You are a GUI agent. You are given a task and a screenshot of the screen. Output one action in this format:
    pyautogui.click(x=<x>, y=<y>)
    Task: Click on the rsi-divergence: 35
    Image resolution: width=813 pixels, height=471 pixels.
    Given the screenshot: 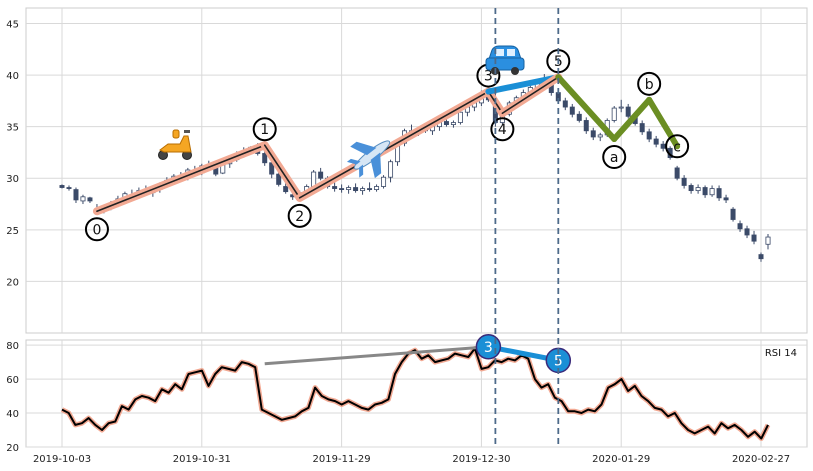 What is the action you would take?
    pyautogui.click(x=523, y=354)
    